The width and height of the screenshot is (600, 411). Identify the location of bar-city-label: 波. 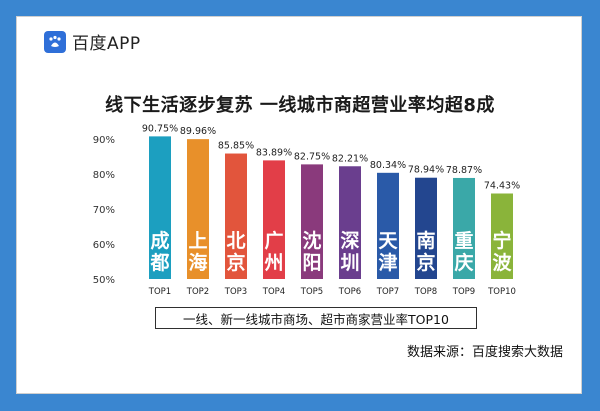
(502, 262).